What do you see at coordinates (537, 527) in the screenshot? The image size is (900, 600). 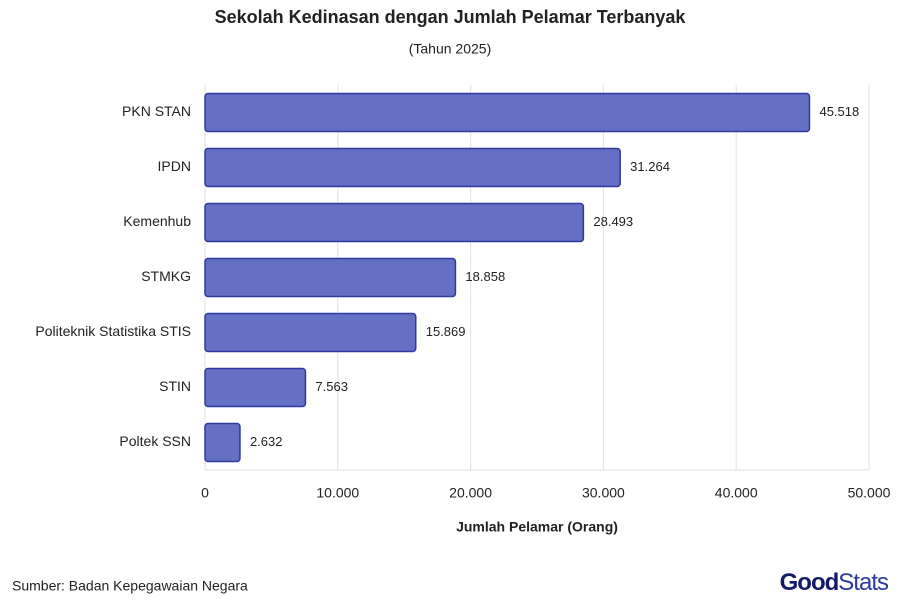 I see `x-axis-label: Jumlah Pelamar (Orang)` at bounding box center [537, 527].